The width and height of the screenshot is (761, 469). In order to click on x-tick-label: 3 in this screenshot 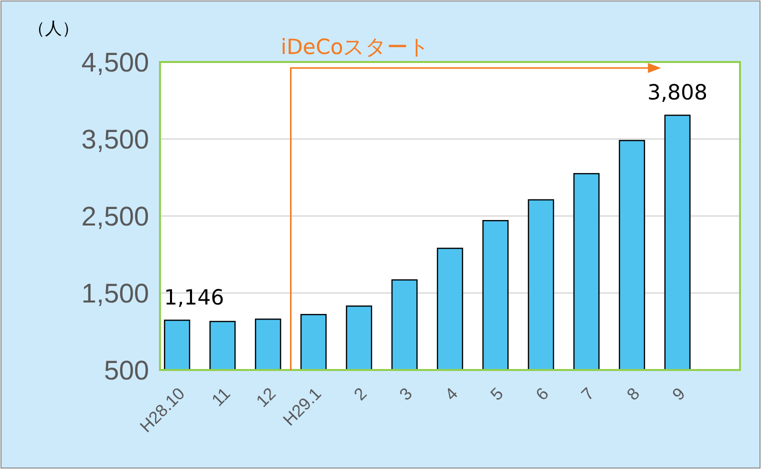, I will do `click(406, 394)`.